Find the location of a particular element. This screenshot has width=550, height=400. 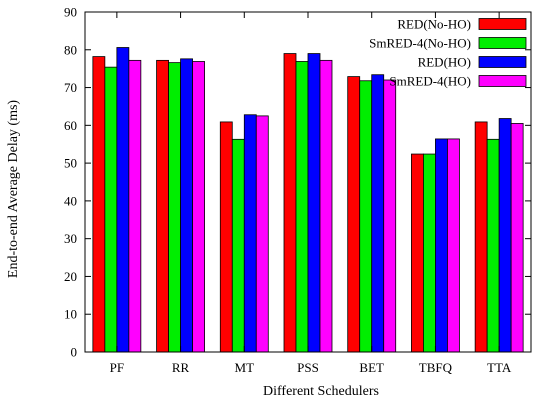

y-tick-label: 80 is located at coordinates (70, 49).